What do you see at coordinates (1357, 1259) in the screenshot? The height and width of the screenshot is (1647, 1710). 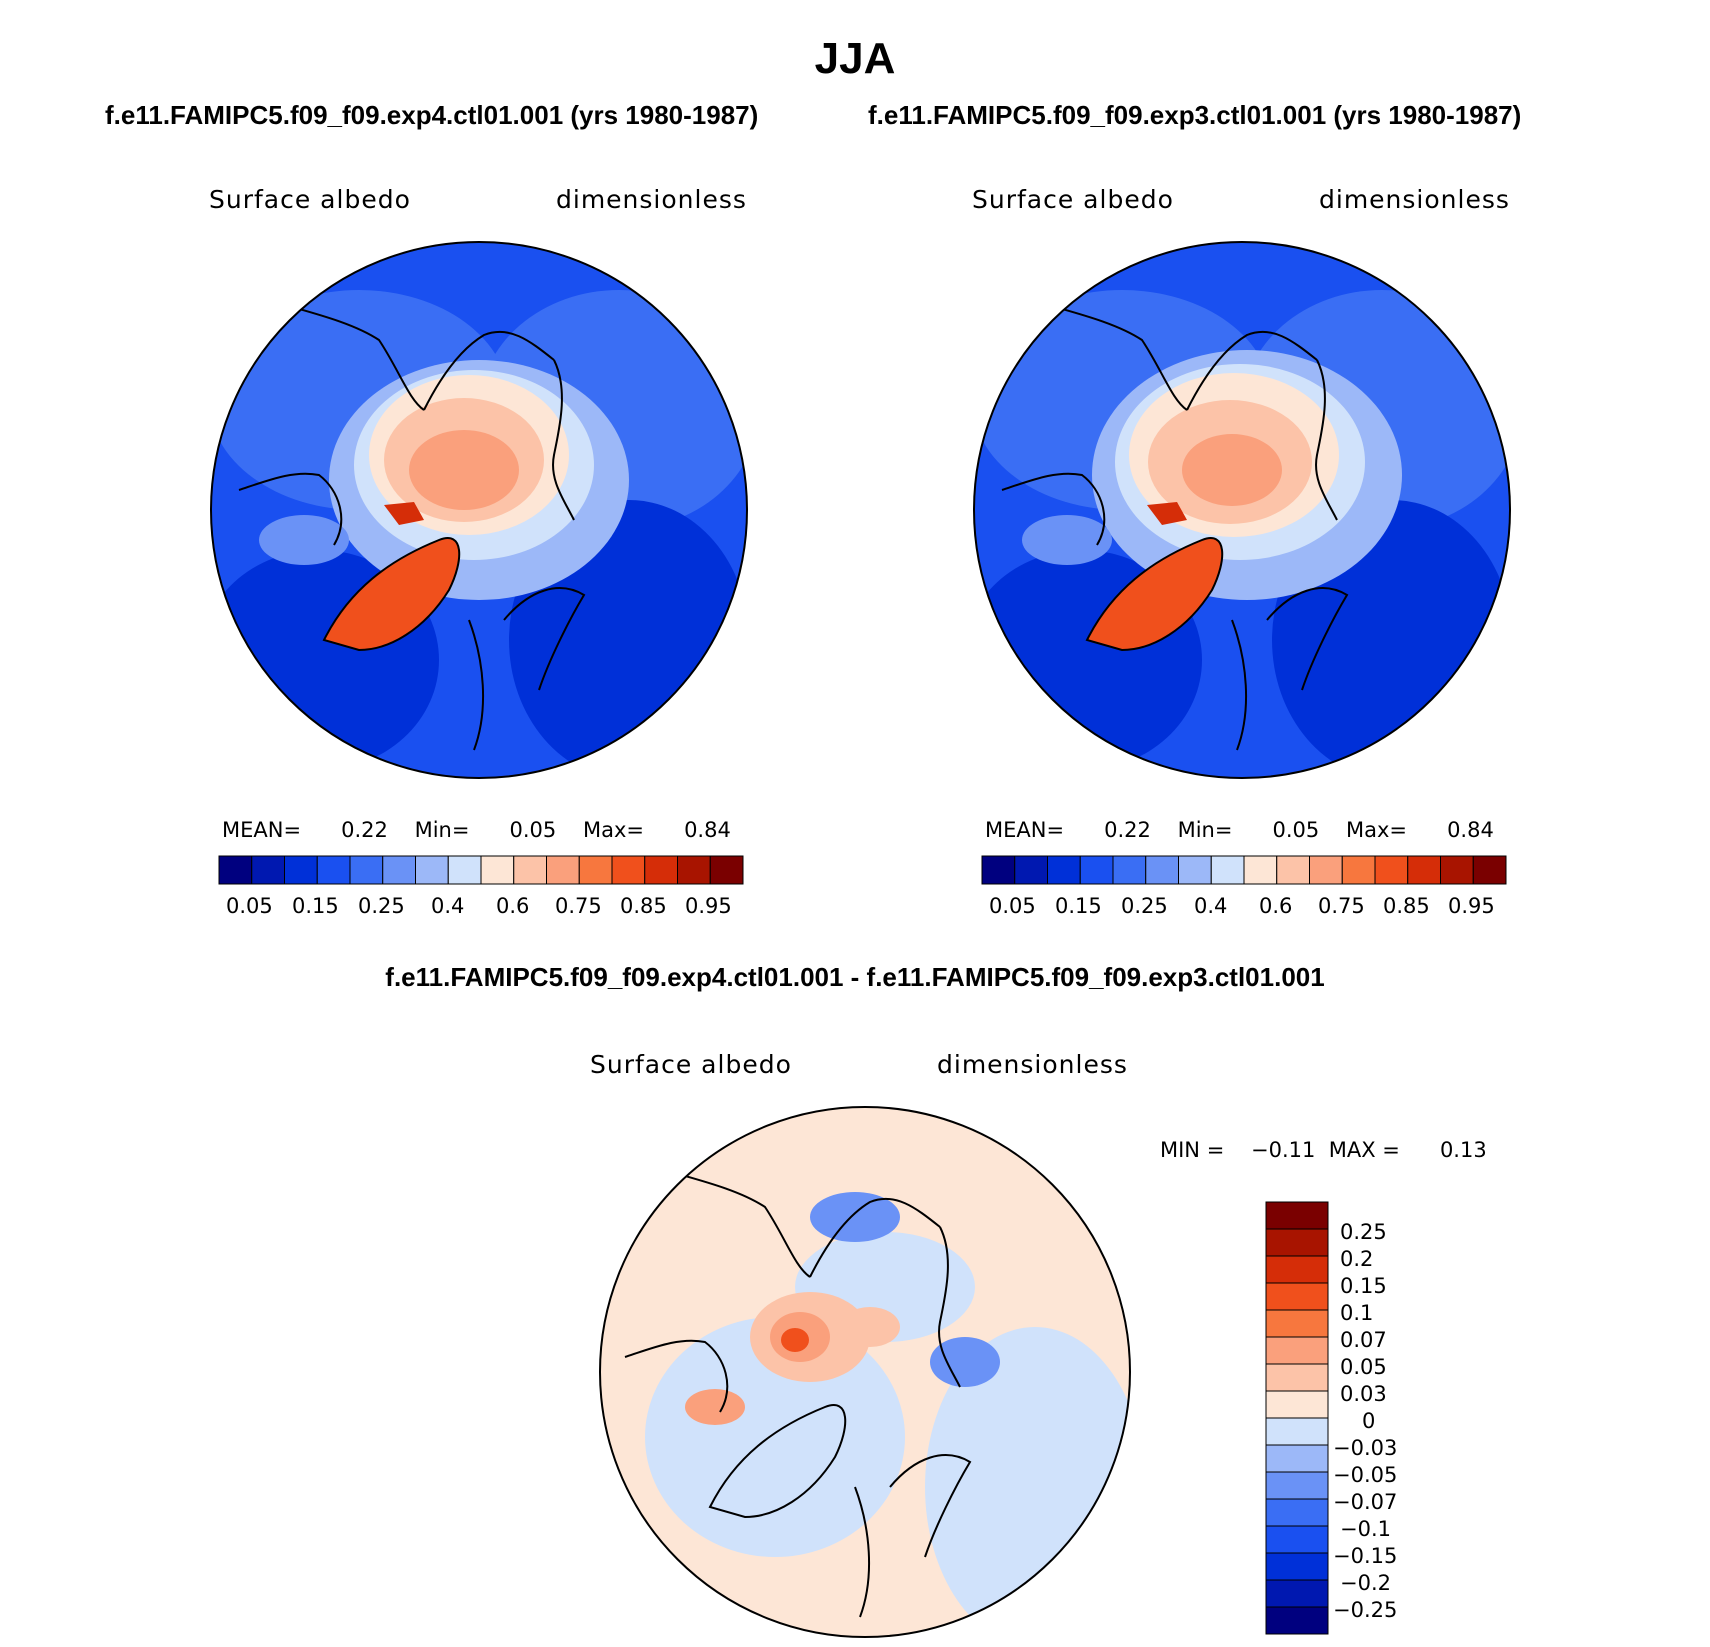 I see `colorbar-diff-tick: 0.2` at bounding box center [1357, 1259].